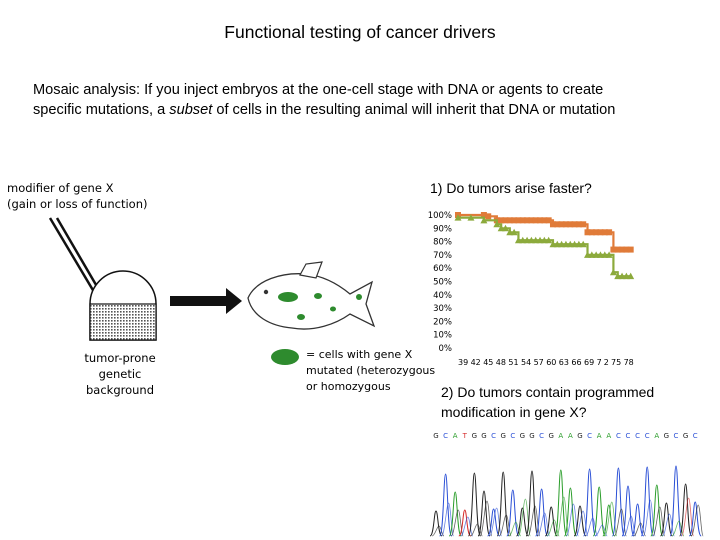 Image resolution: width=720 pixels, height=540 pixels. I want to click on intro-emphasis: subset, so click(191, 110).